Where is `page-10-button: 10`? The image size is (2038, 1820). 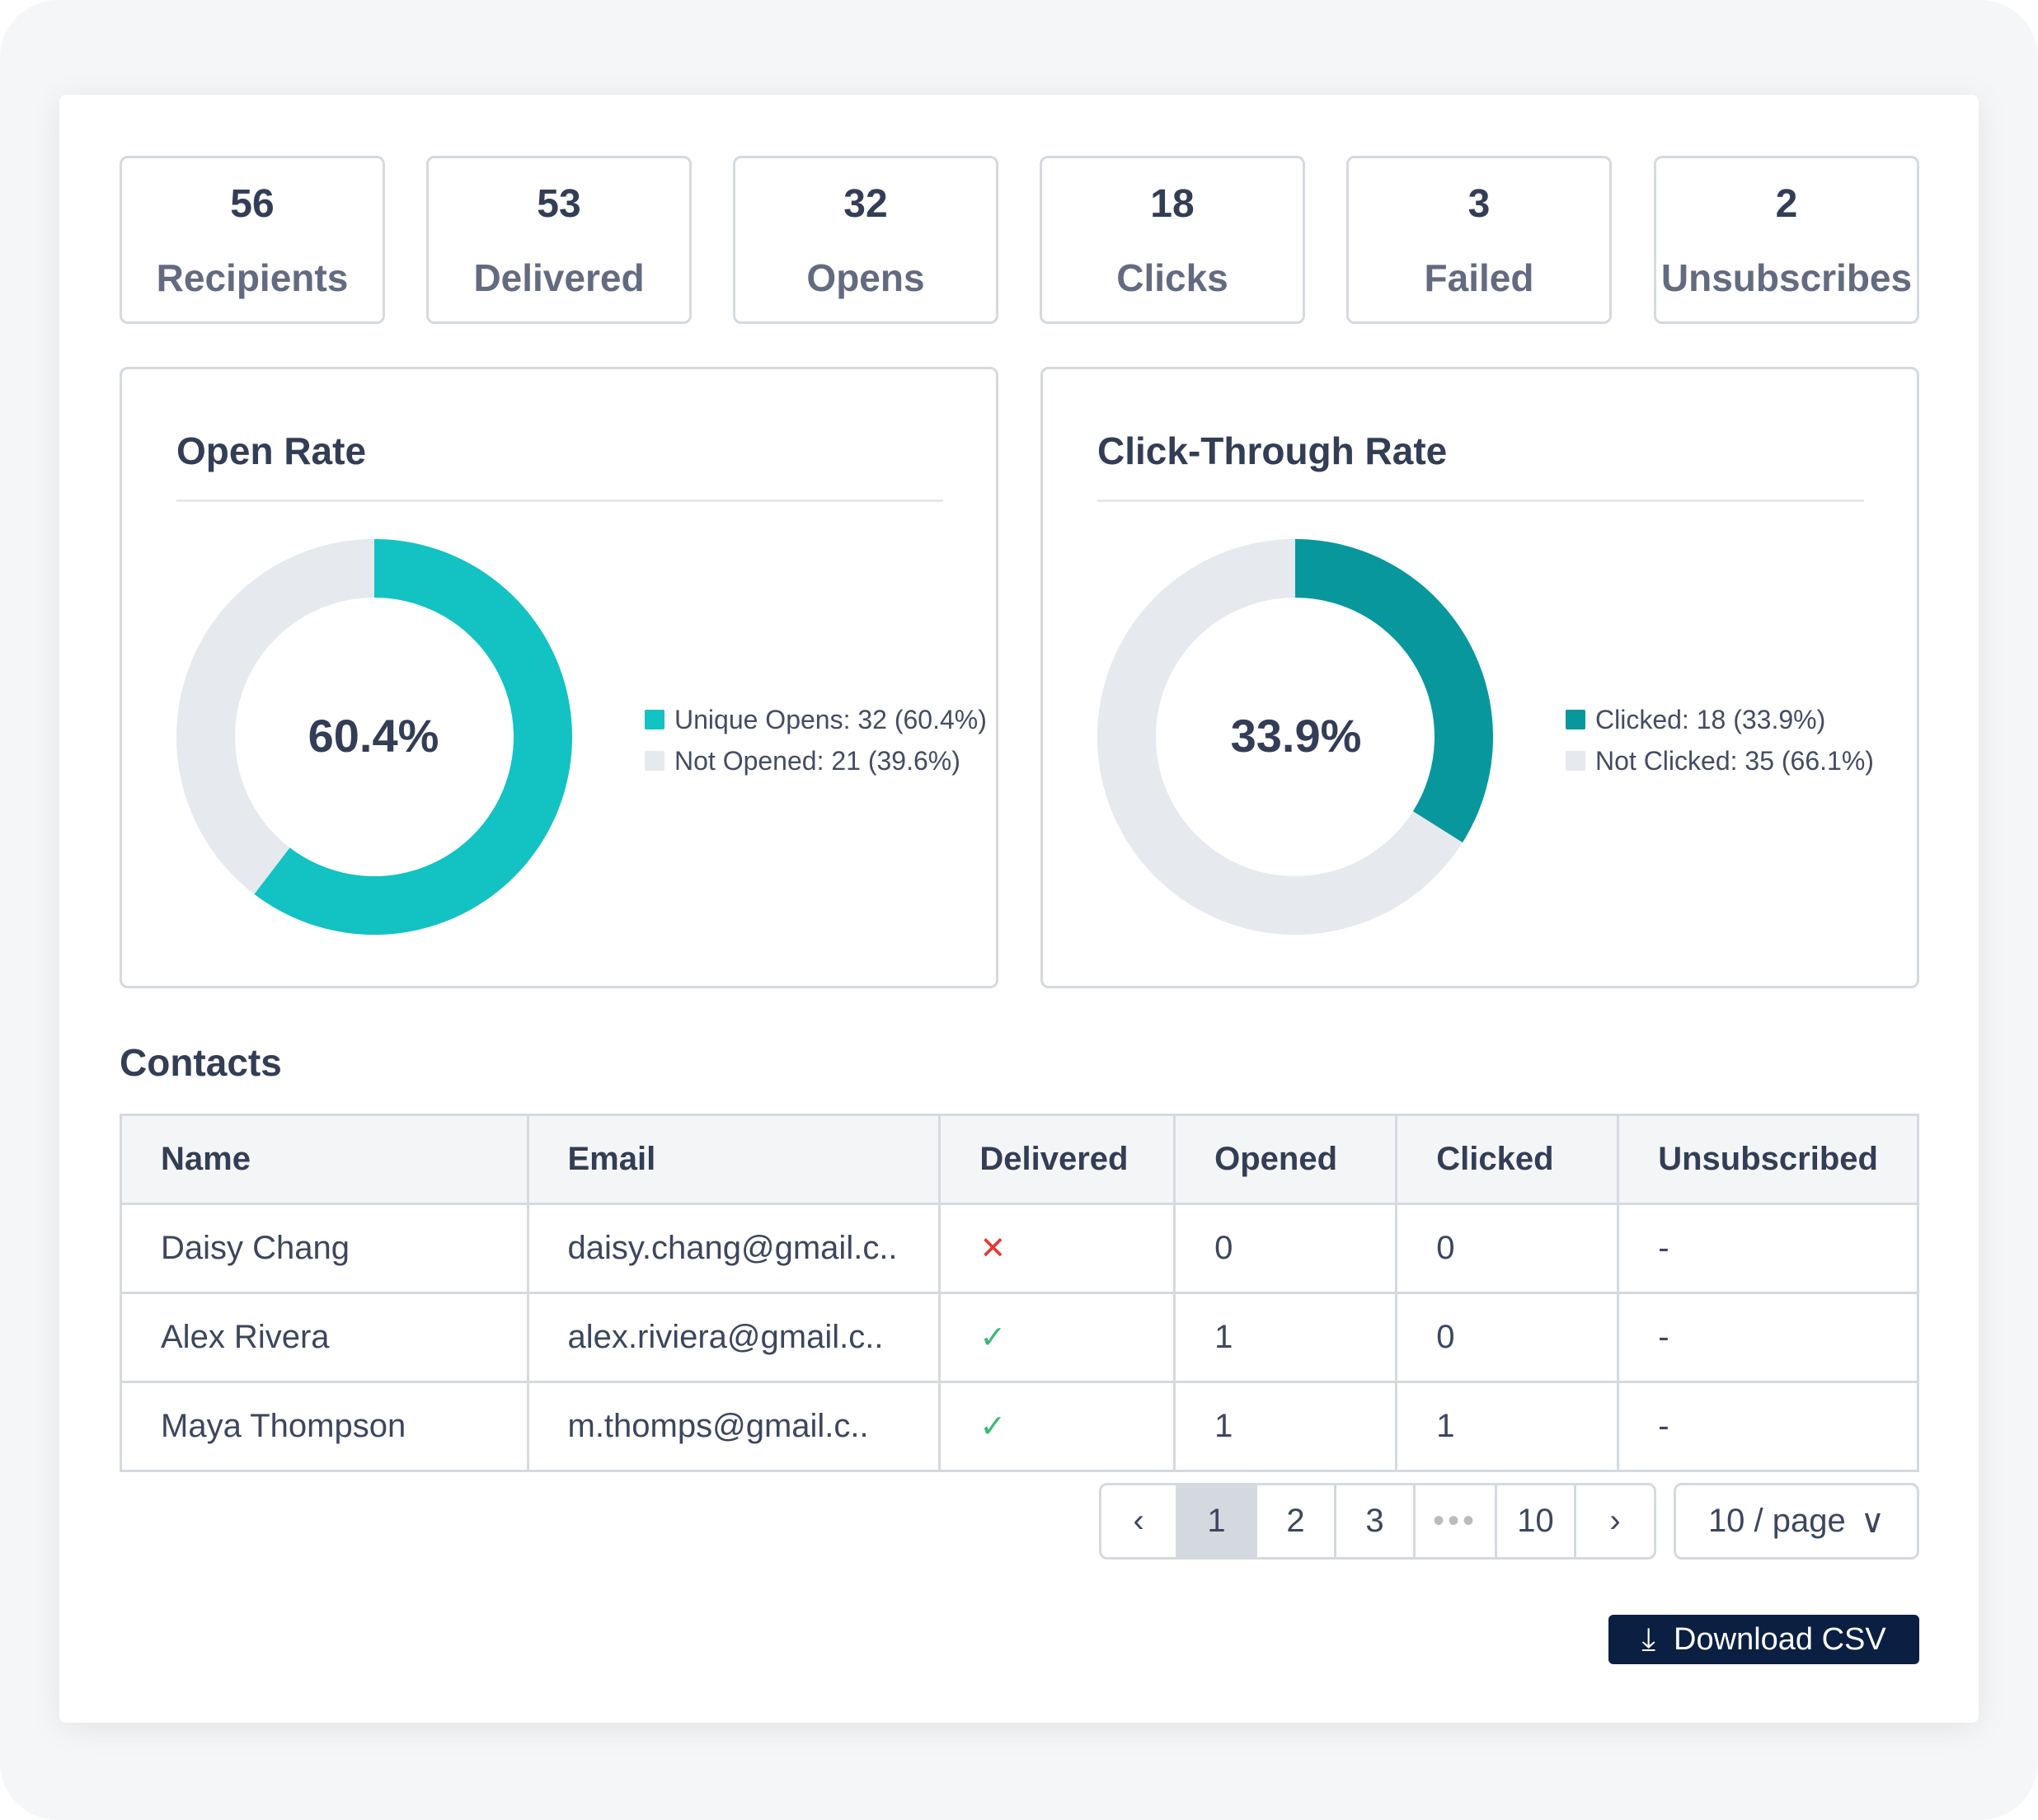 page-10-button: 10 is located at coordinates (1536, 1521).